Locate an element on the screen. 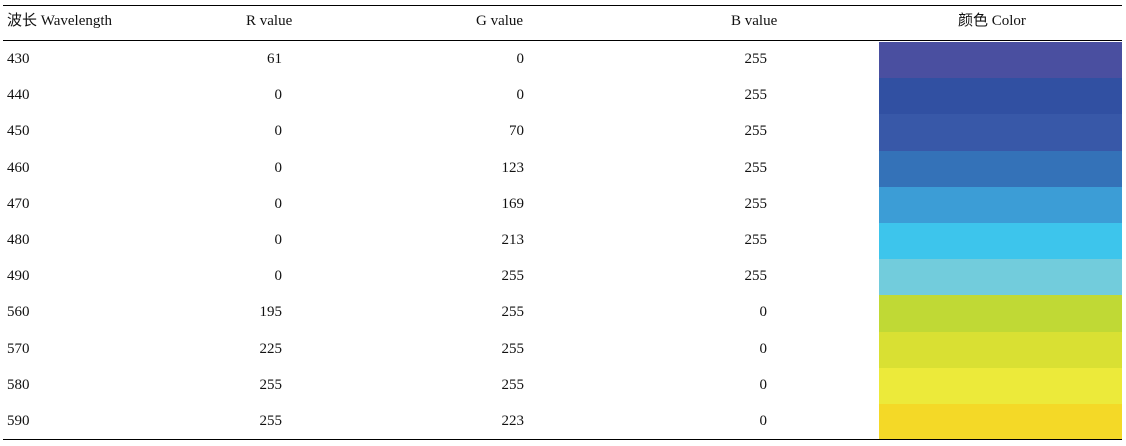 This screenshot has height=446, width=1126. cell-wavelength: 440 is located at coordinates (18, 95).